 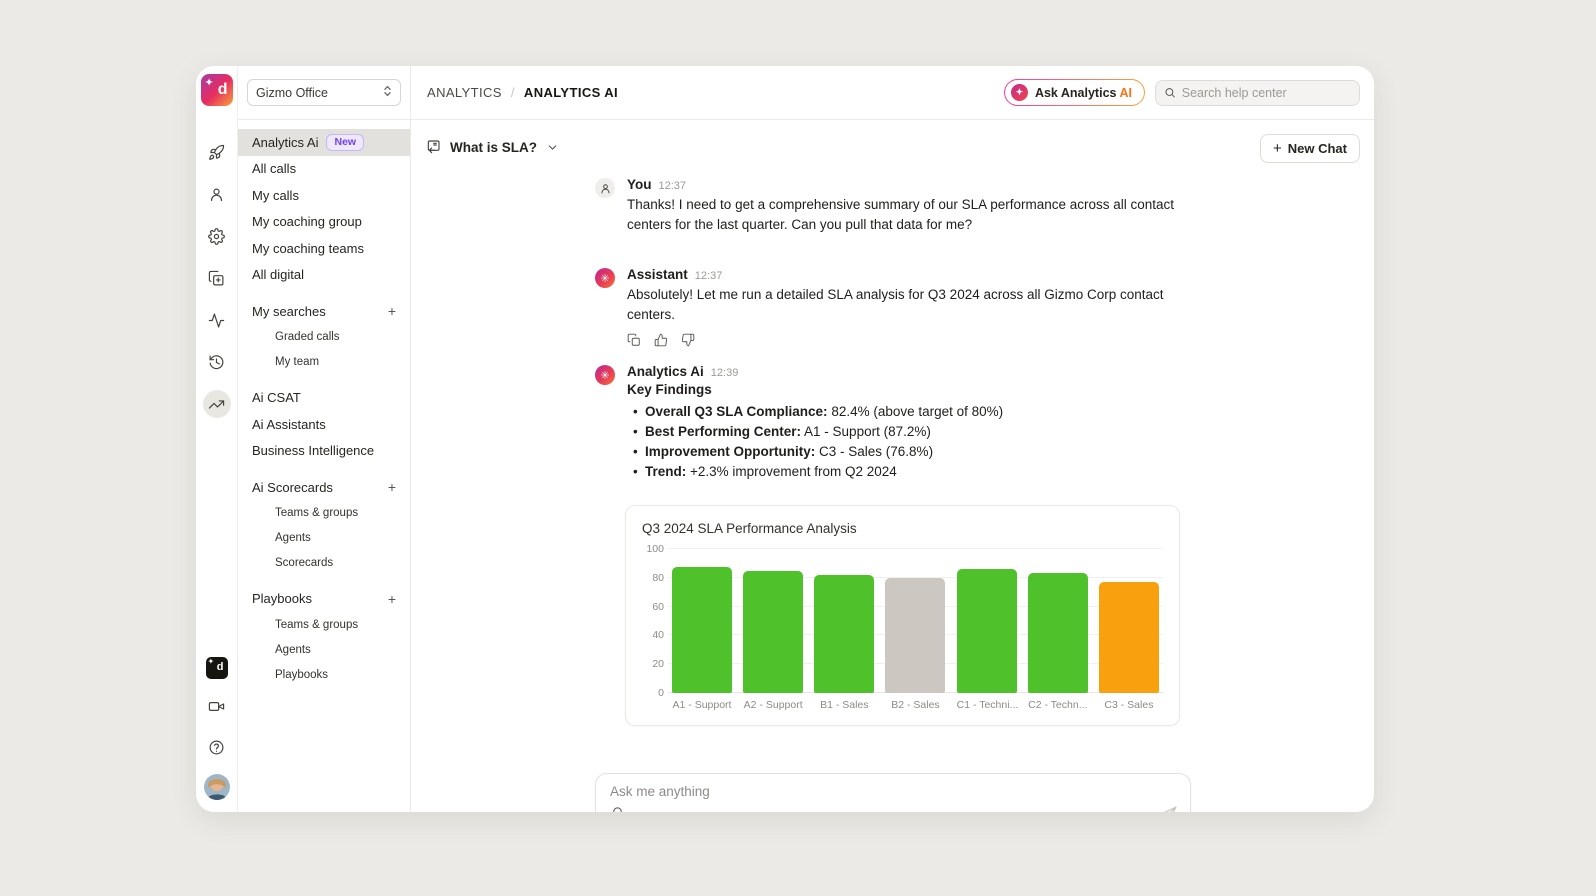 What do you see at coordinates (293, 538) in the screenshot?
I see `sidebar-item-scorecards-agents: Agents` at bounding box center [293, 538].